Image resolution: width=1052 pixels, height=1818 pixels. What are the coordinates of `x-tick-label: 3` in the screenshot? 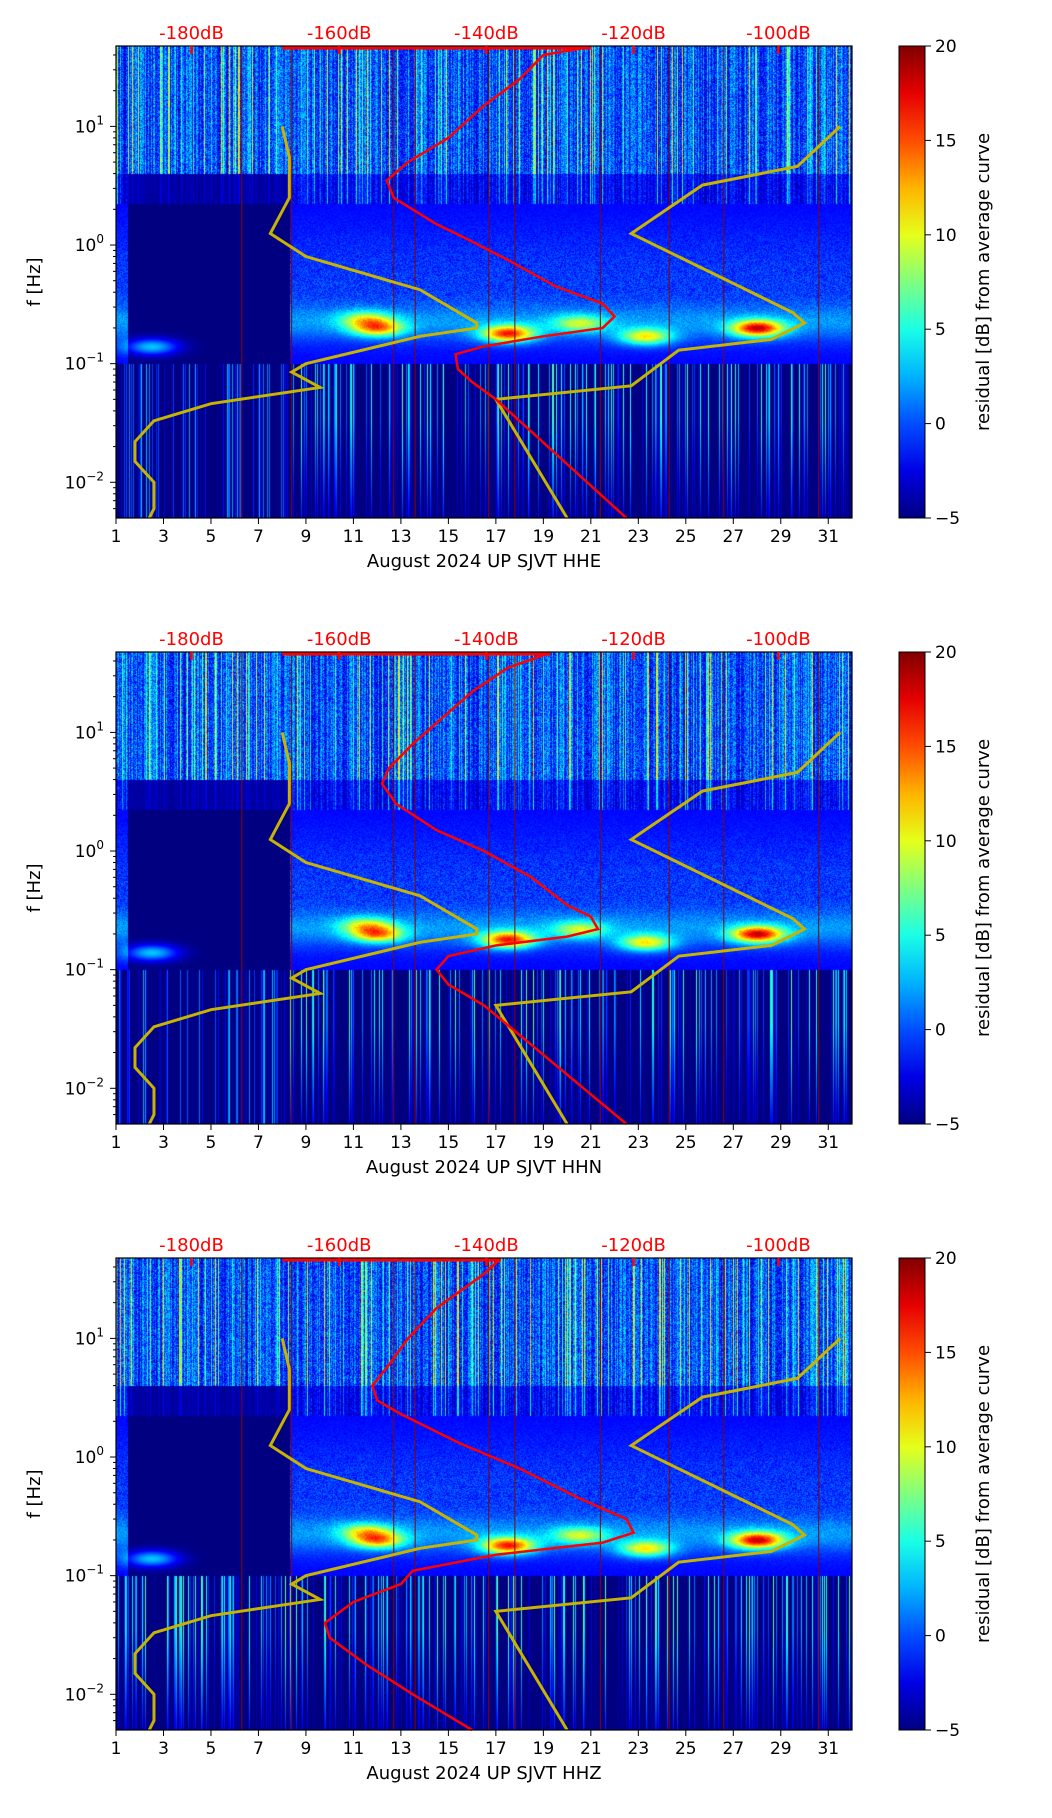 It's located at (163, 1749).